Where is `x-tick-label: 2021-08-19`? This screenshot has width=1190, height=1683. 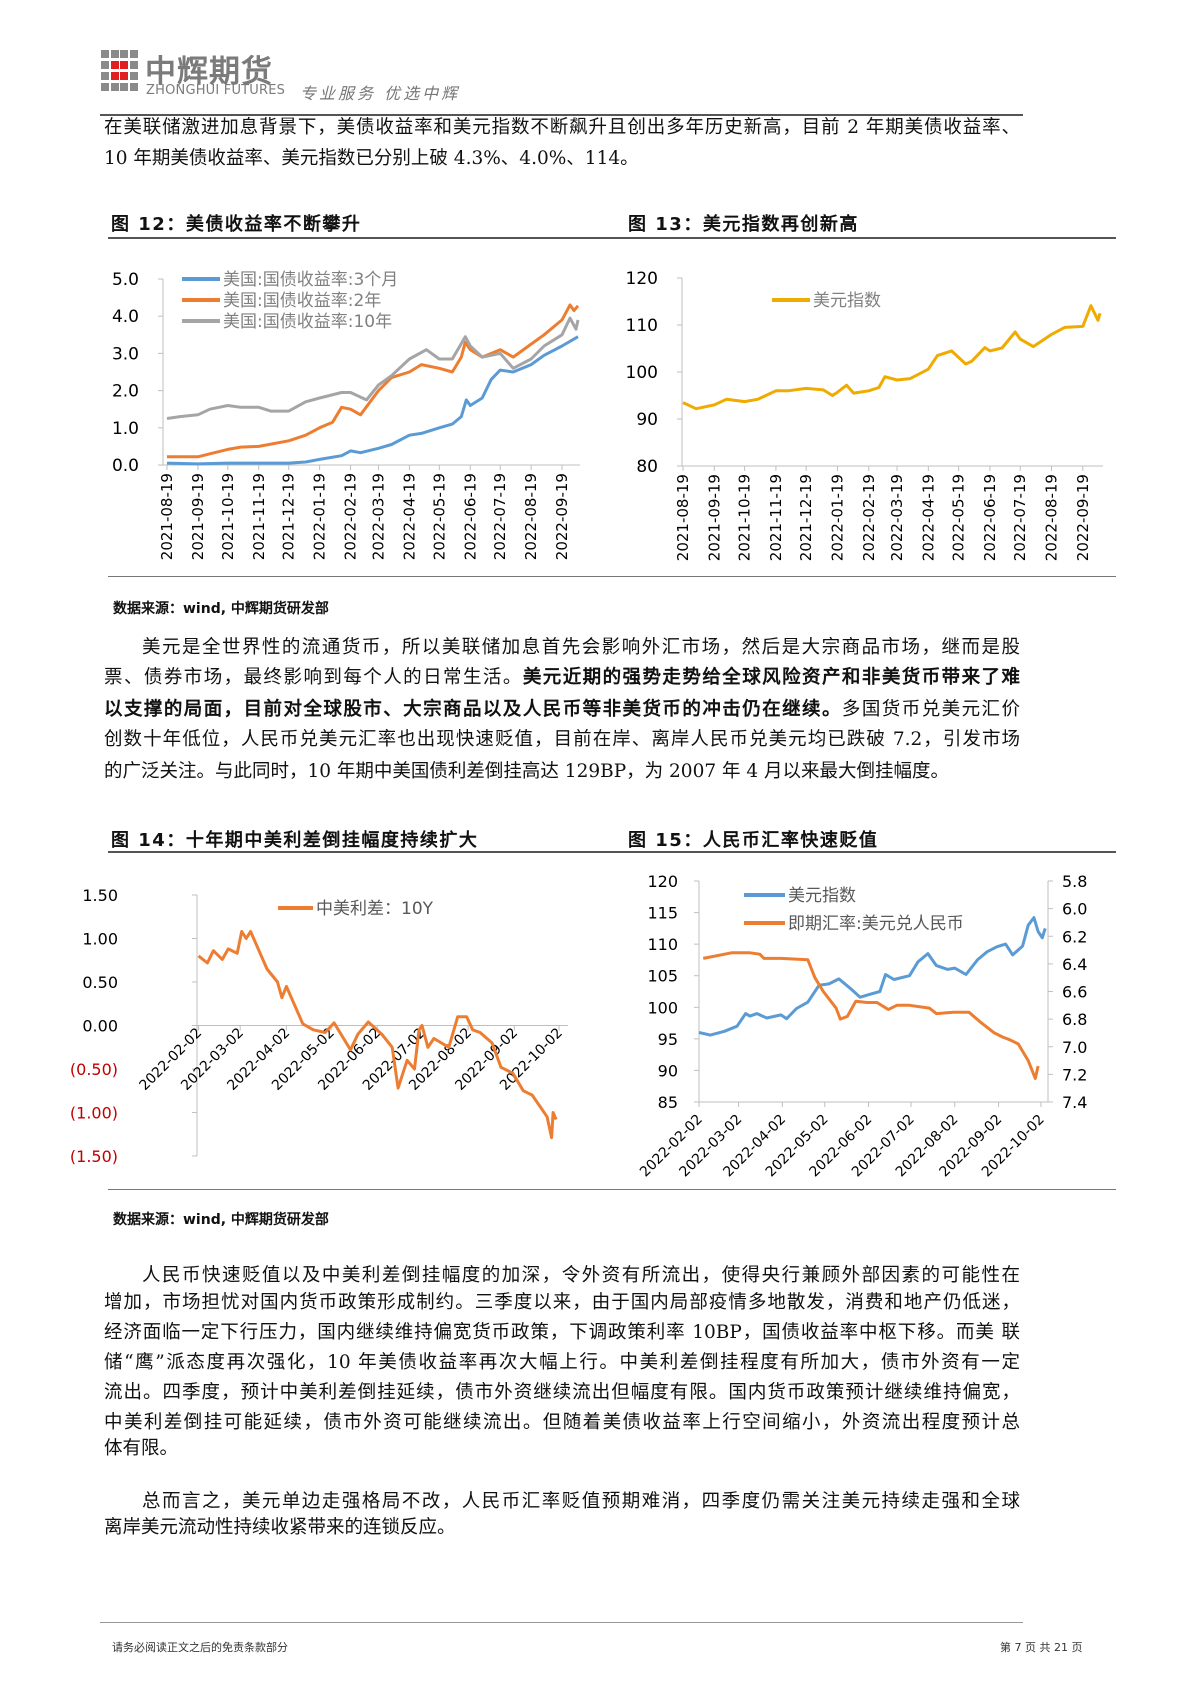 x-tick-label: 2021-08-19 is located at coordinates (167, 516).